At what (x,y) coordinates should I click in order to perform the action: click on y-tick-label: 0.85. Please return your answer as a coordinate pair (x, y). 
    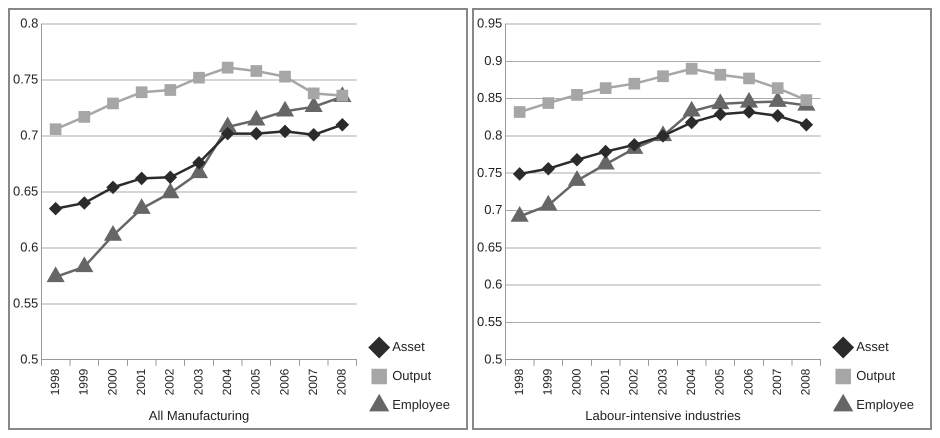
    Looking at the image, I should click on (489, 98).